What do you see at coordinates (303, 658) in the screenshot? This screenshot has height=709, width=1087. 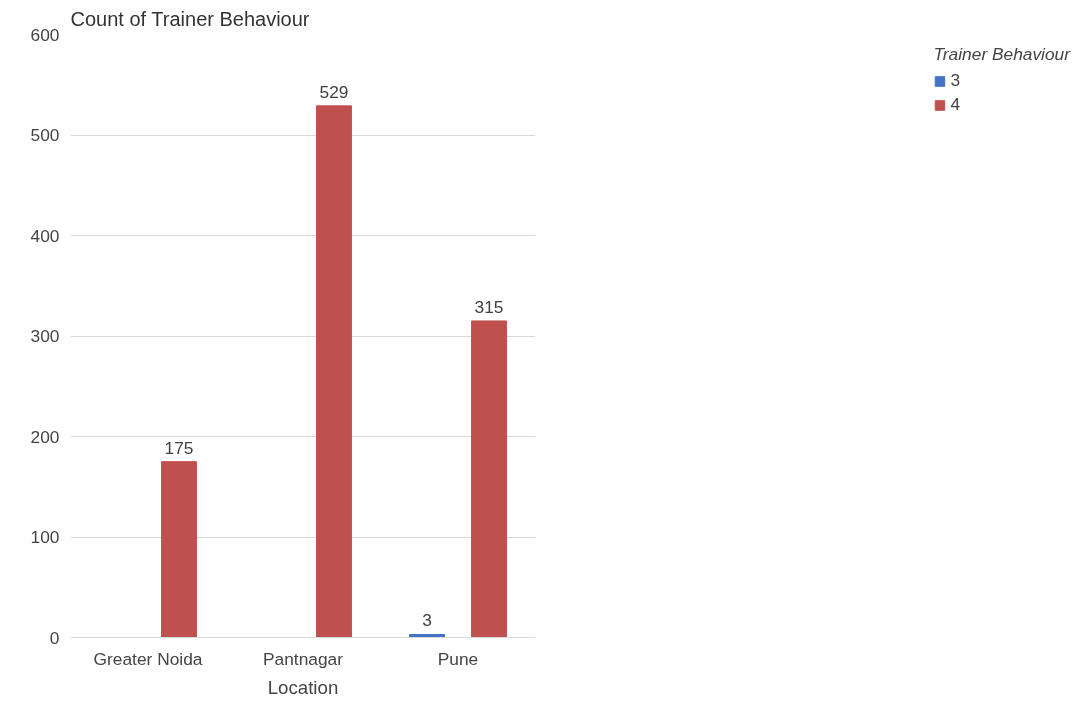 I see `x-tick-label: Pantnagar` at bounding box center [303, 658].